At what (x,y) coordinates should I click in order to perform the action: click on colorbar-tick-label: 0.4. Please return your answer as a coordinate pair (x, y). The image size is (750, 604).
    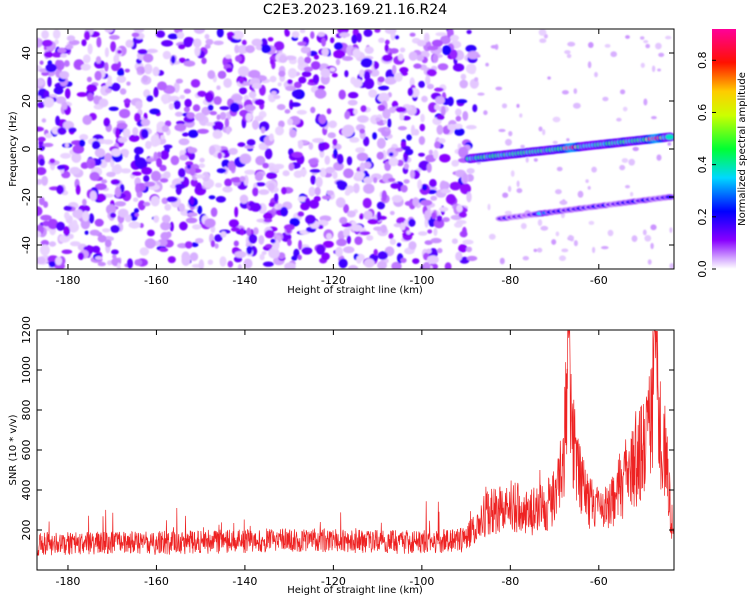
    Looking at the image, I should click on (702, 165).